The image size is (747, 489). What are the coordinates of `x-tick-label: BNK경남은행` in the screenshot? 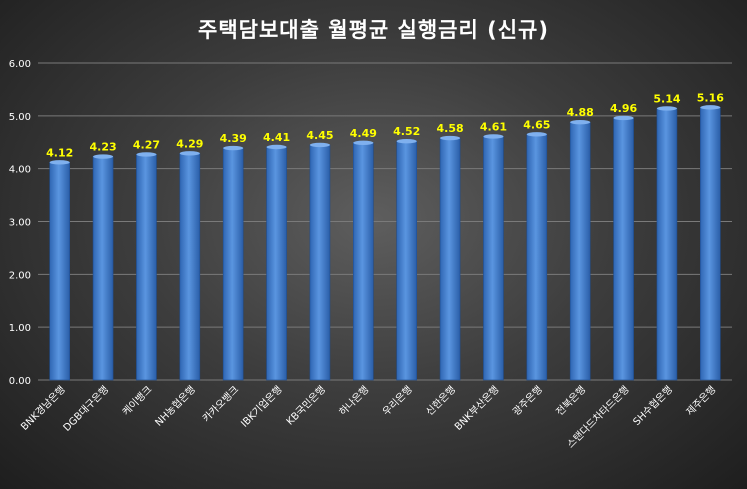 It's located at (43, 408).